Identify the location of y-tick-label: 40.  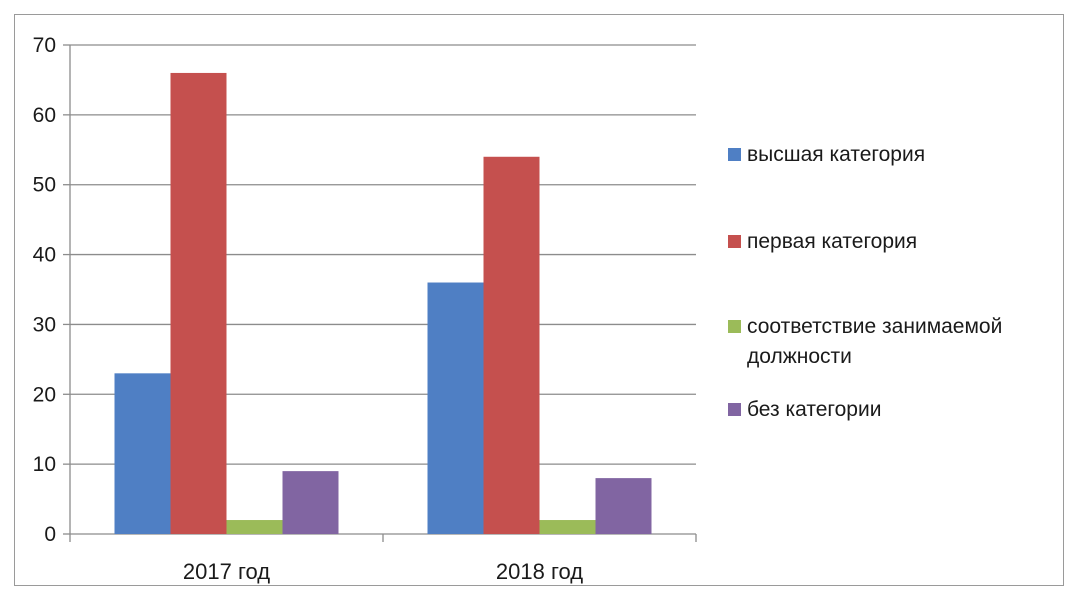
(44, 255).